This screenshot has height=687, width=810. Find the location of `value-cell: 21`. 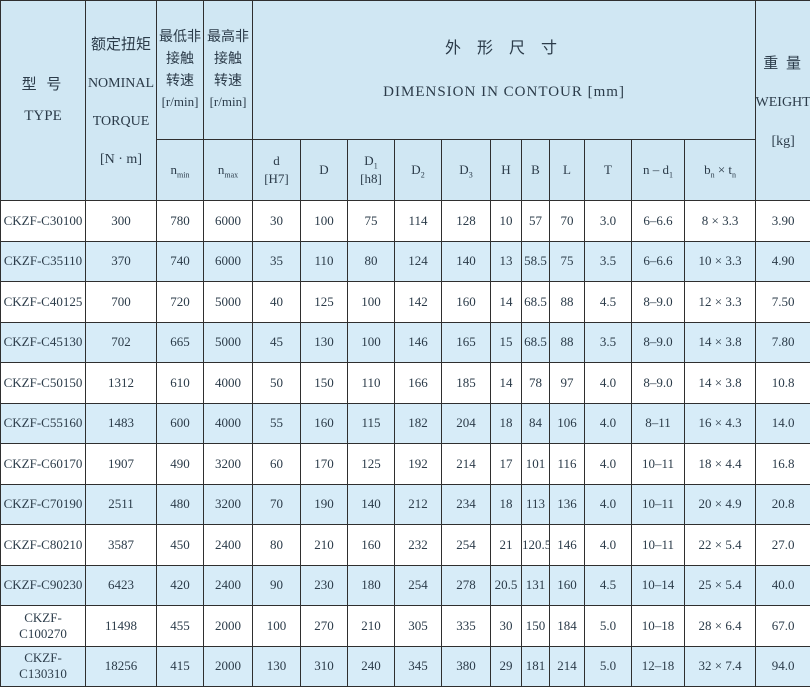

value-cell: 21 is located at coordinates (506, 545).